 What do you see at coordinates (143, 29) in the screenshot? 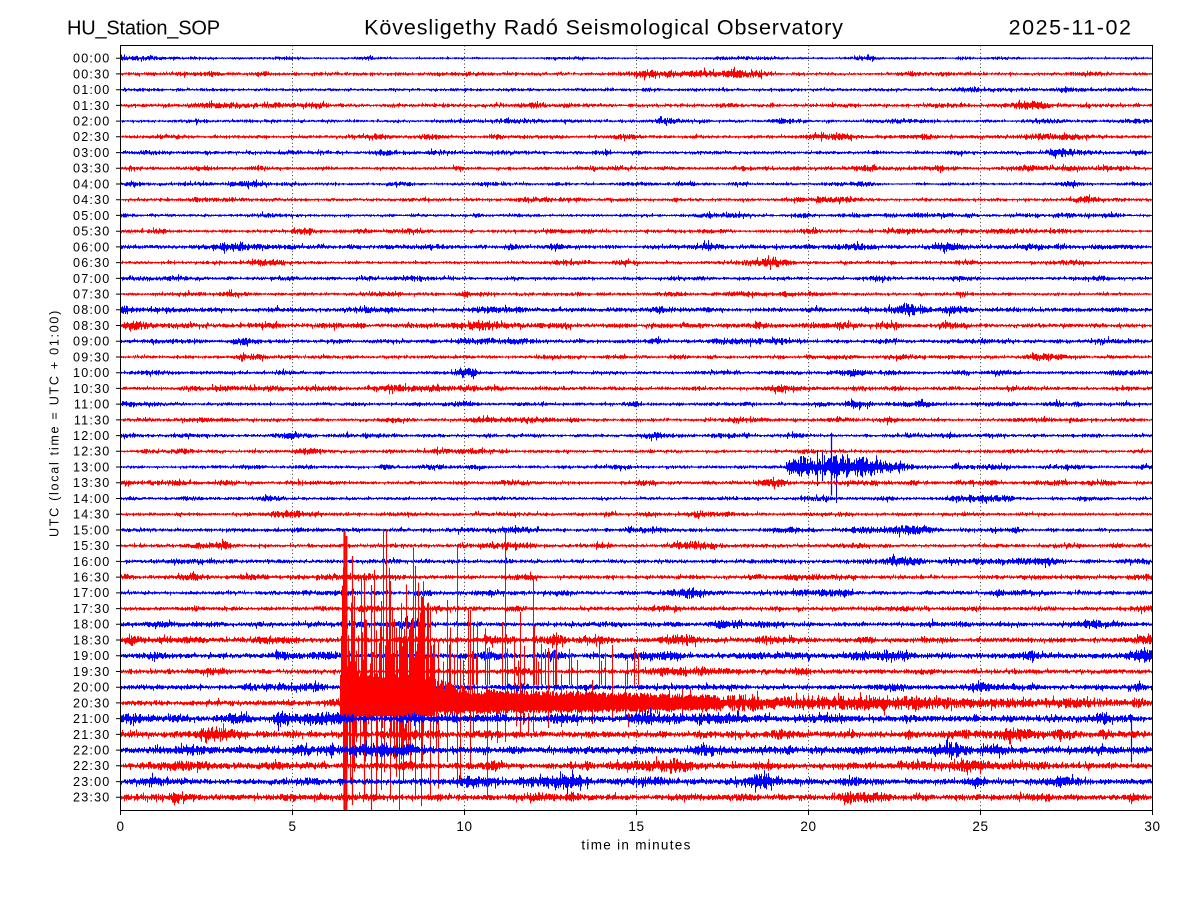
I see `svg-text: HU_Station_SOP` at bounding box center [143, 29].